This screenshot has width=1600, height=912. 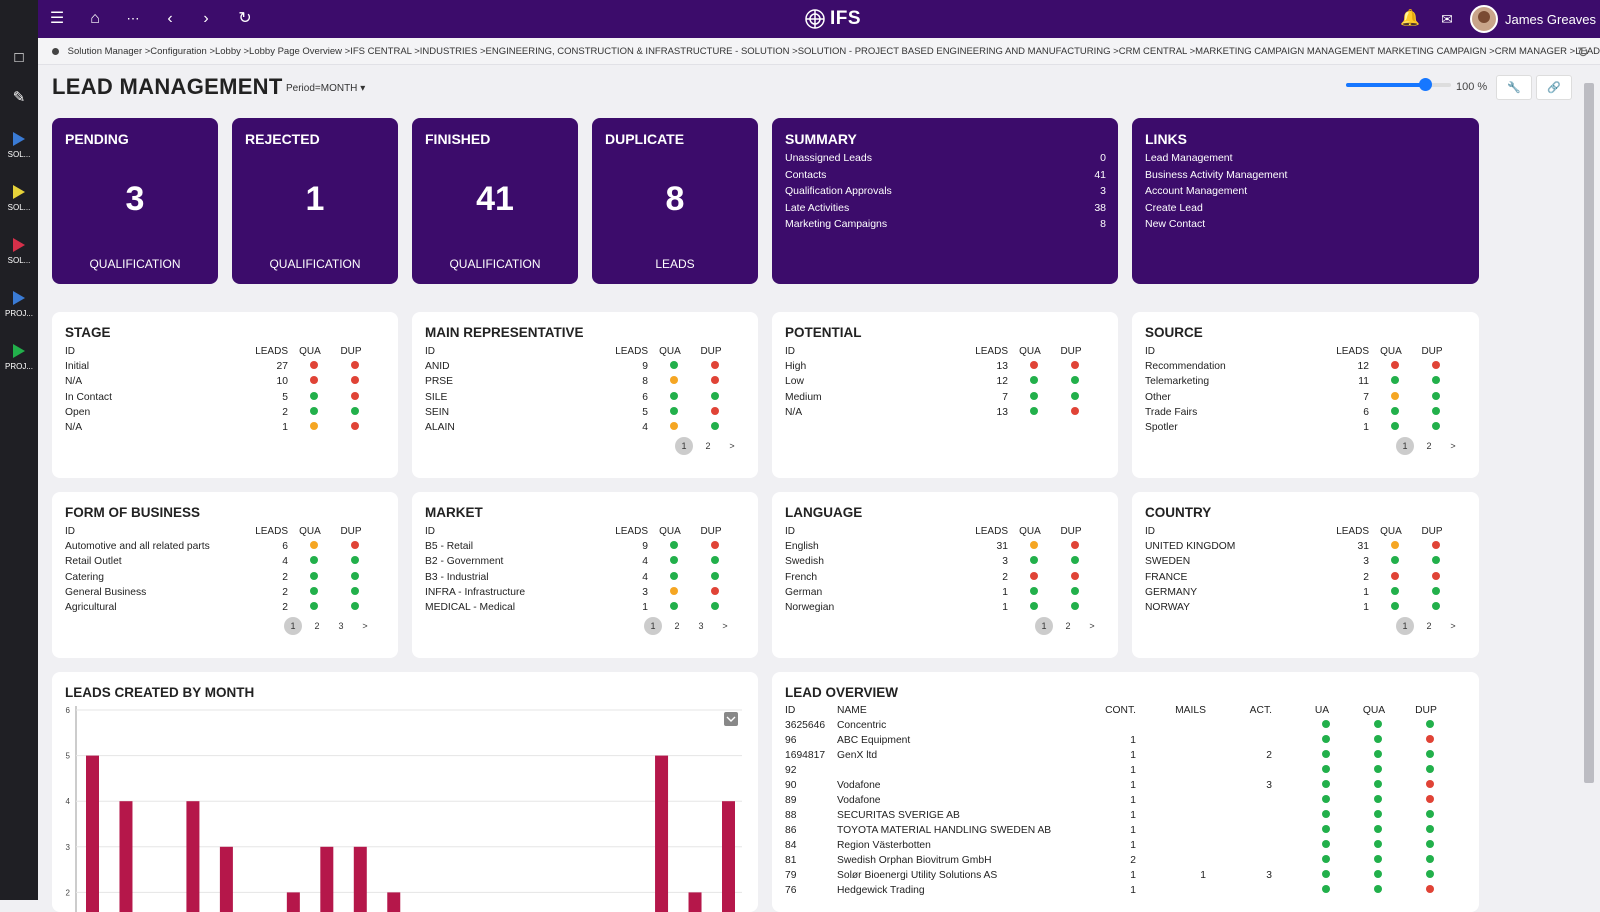 I want to click on card-finished: FINISHED 41 QUALIFICATION, so click(x=495, y=201).